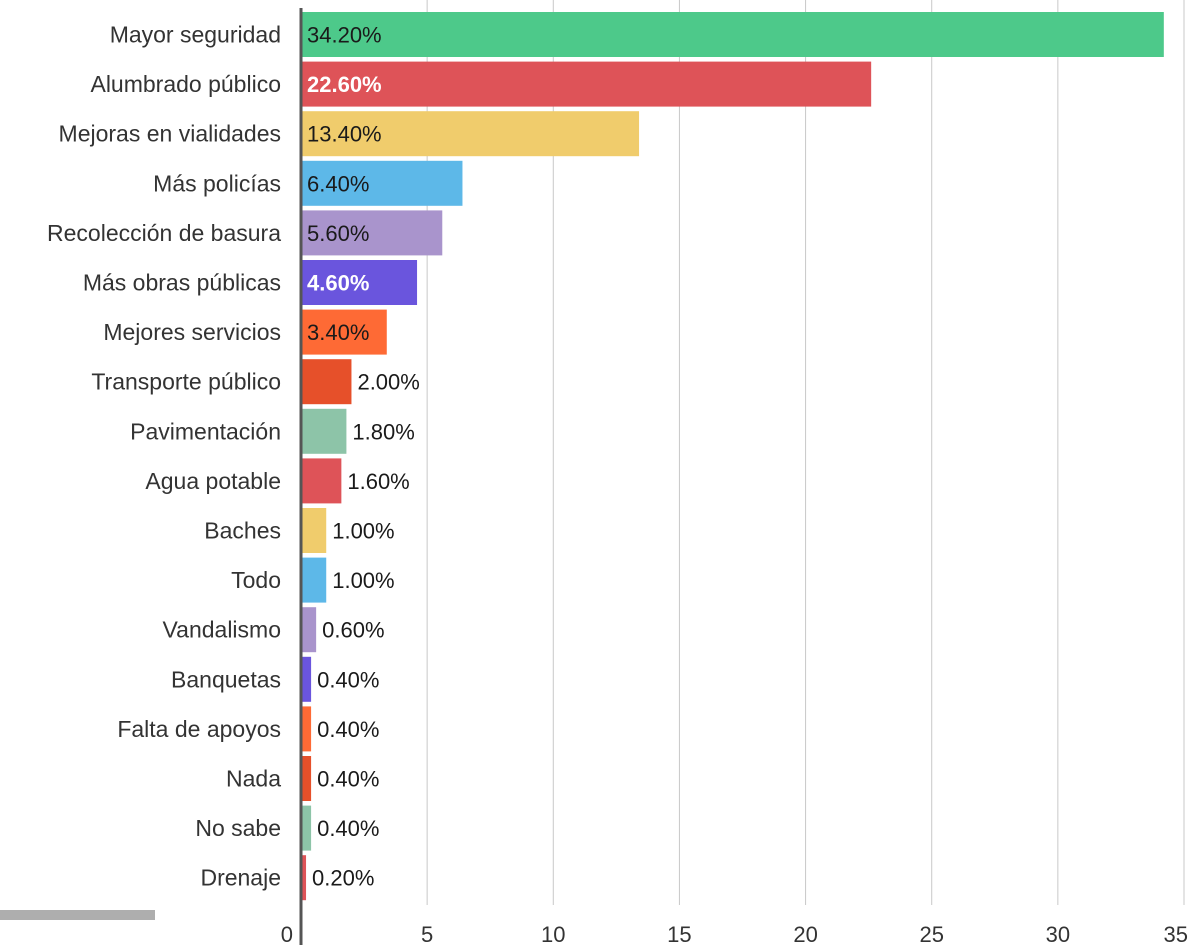 The height and width of the screenshot is (947, 1196). Describe the element at coordinates (240, 878) in the screenshot. I see `category-label: Drenaje` at that location.